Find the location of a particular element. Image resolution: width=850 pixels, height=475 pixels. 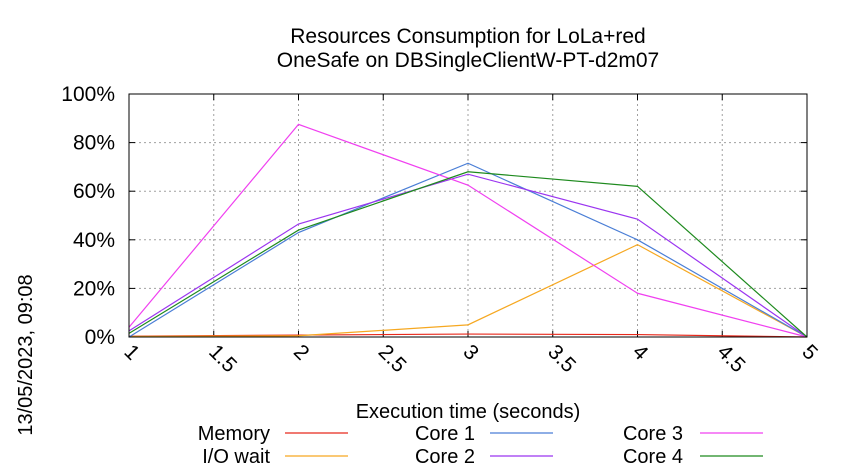

x-tick-label: 5 is located at coordinates (809, 352).